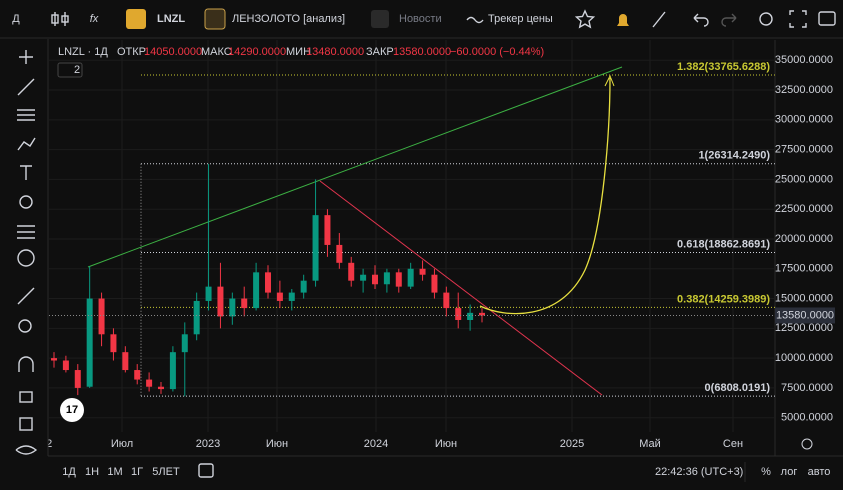  What do you see at coordinates (69, 472) in the screenshot?
I see `range-button: 1Д` at bounding box center [69, 472].